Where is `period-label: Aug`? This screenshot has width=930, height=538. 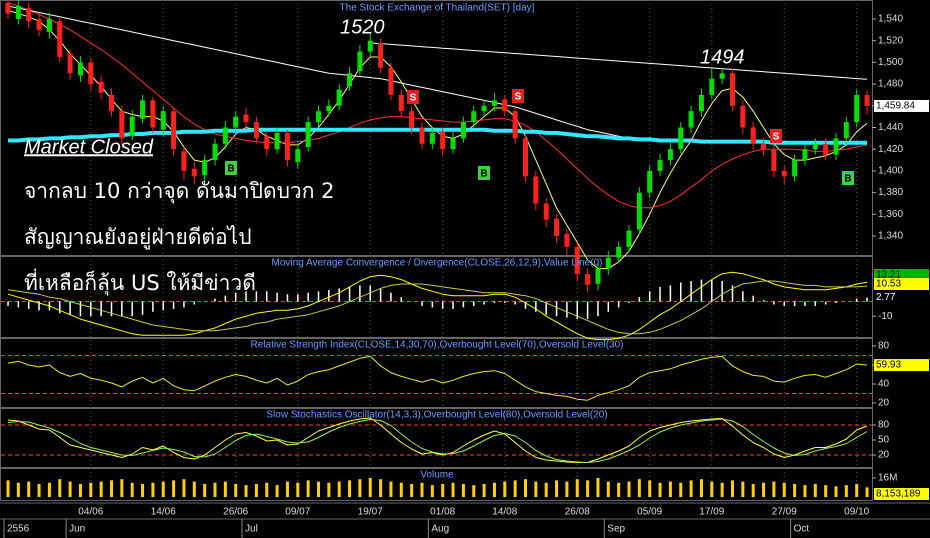
period-label: Aug is located at coordinates (440, 529).